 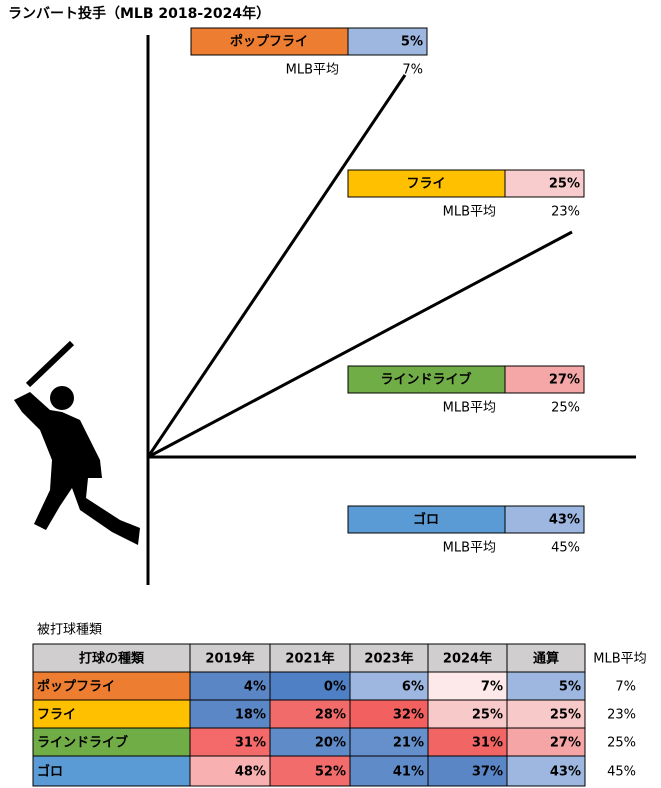 What do you see at coordinates (619, 659) in the screenshot?
I see `header-text: MLB平均` at bounding box center [619, 659].